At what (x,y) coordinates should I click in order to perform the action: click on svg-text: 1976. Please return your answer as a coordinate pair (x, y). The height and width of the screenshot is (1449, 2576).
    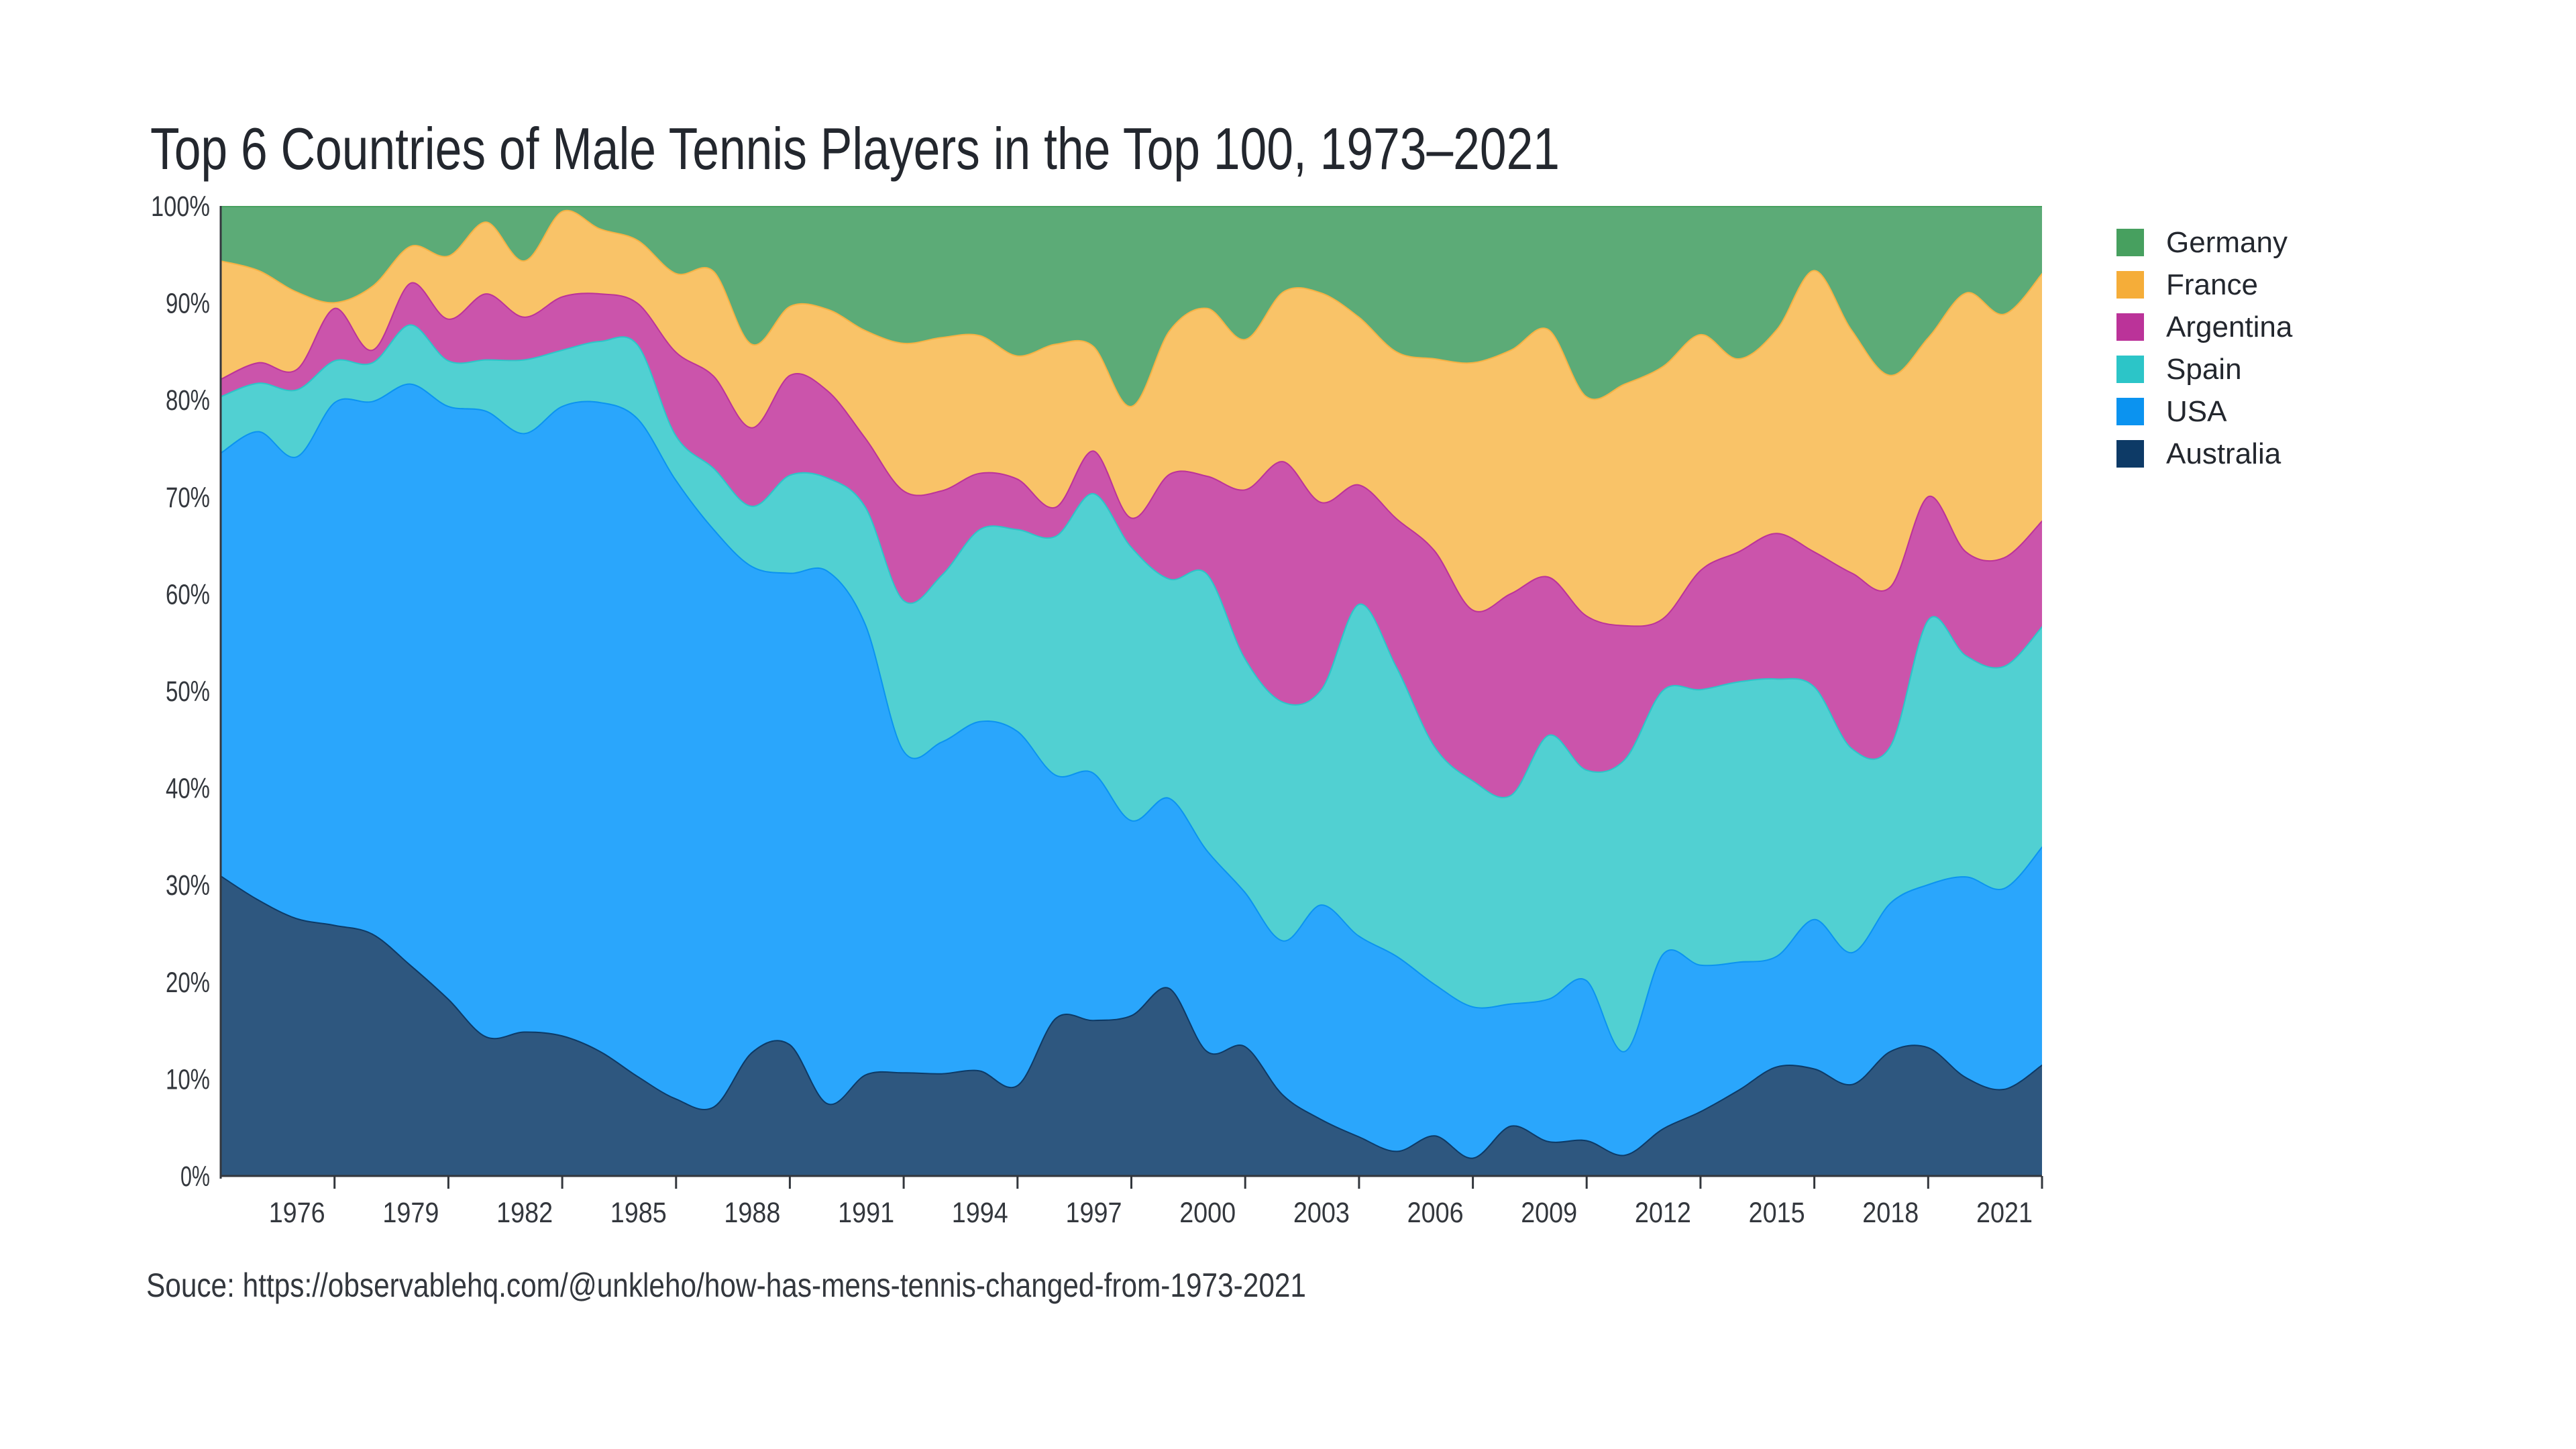
    Looking at the image, I should click on (297, 1213).